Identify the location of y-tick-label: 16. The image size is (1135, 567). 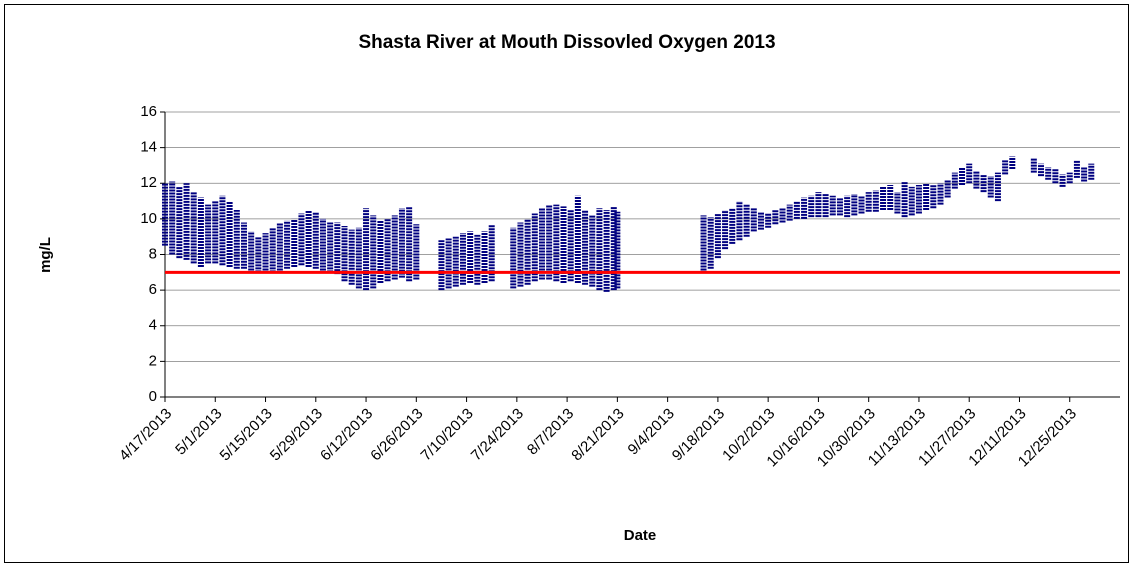
(148, 111).